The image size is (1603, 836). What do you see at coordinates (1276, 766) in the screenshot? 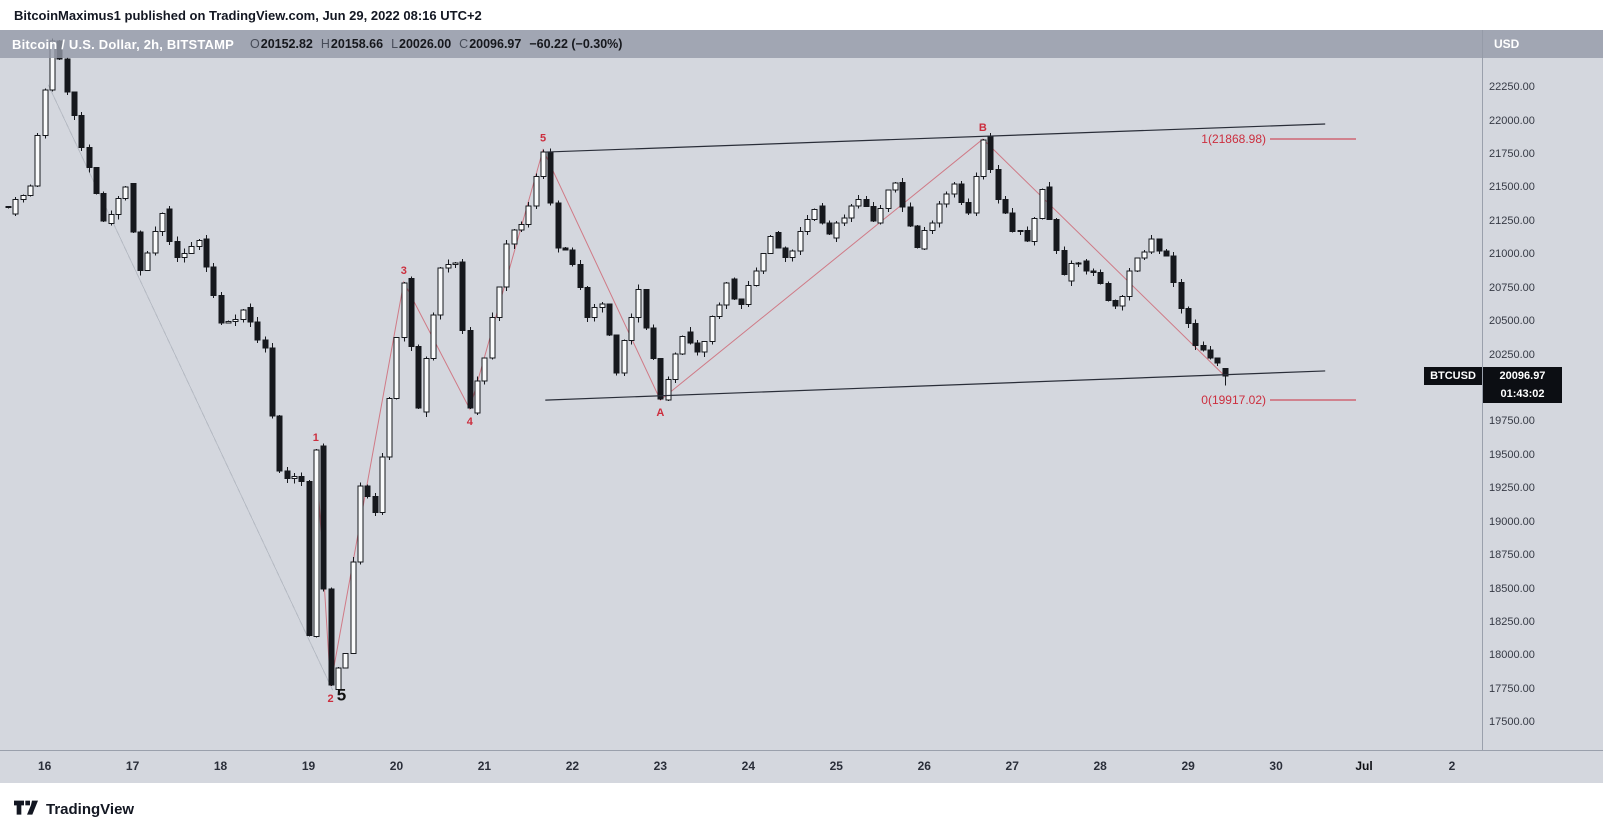
I see `time-axis-label: 30` at bounding box center [1276, 766].